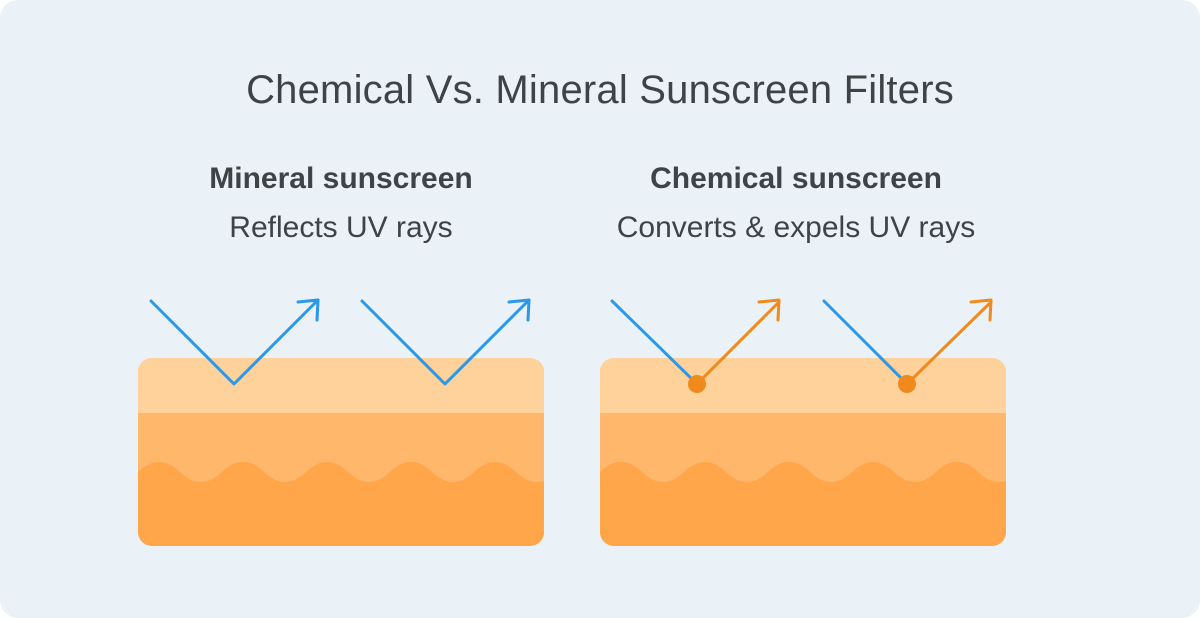 This screenshot has height=618, width=1200. I want to click on chemical-description: Converts & expels UV rays, so click(796, 227).